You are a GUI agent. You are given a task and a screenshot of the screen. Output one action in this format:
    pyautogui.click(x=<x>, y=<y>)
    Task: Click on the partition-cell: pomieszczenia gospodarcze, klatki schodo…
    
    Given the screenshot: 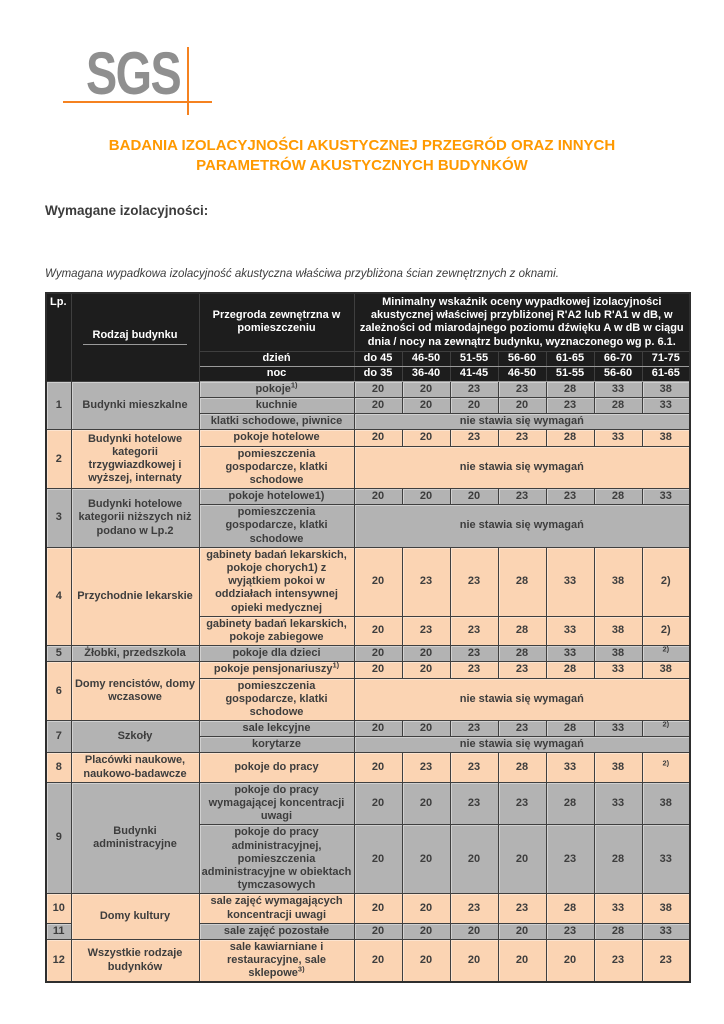 What is the action you would take?
    pyautogui.click(x=276, y=699)
    